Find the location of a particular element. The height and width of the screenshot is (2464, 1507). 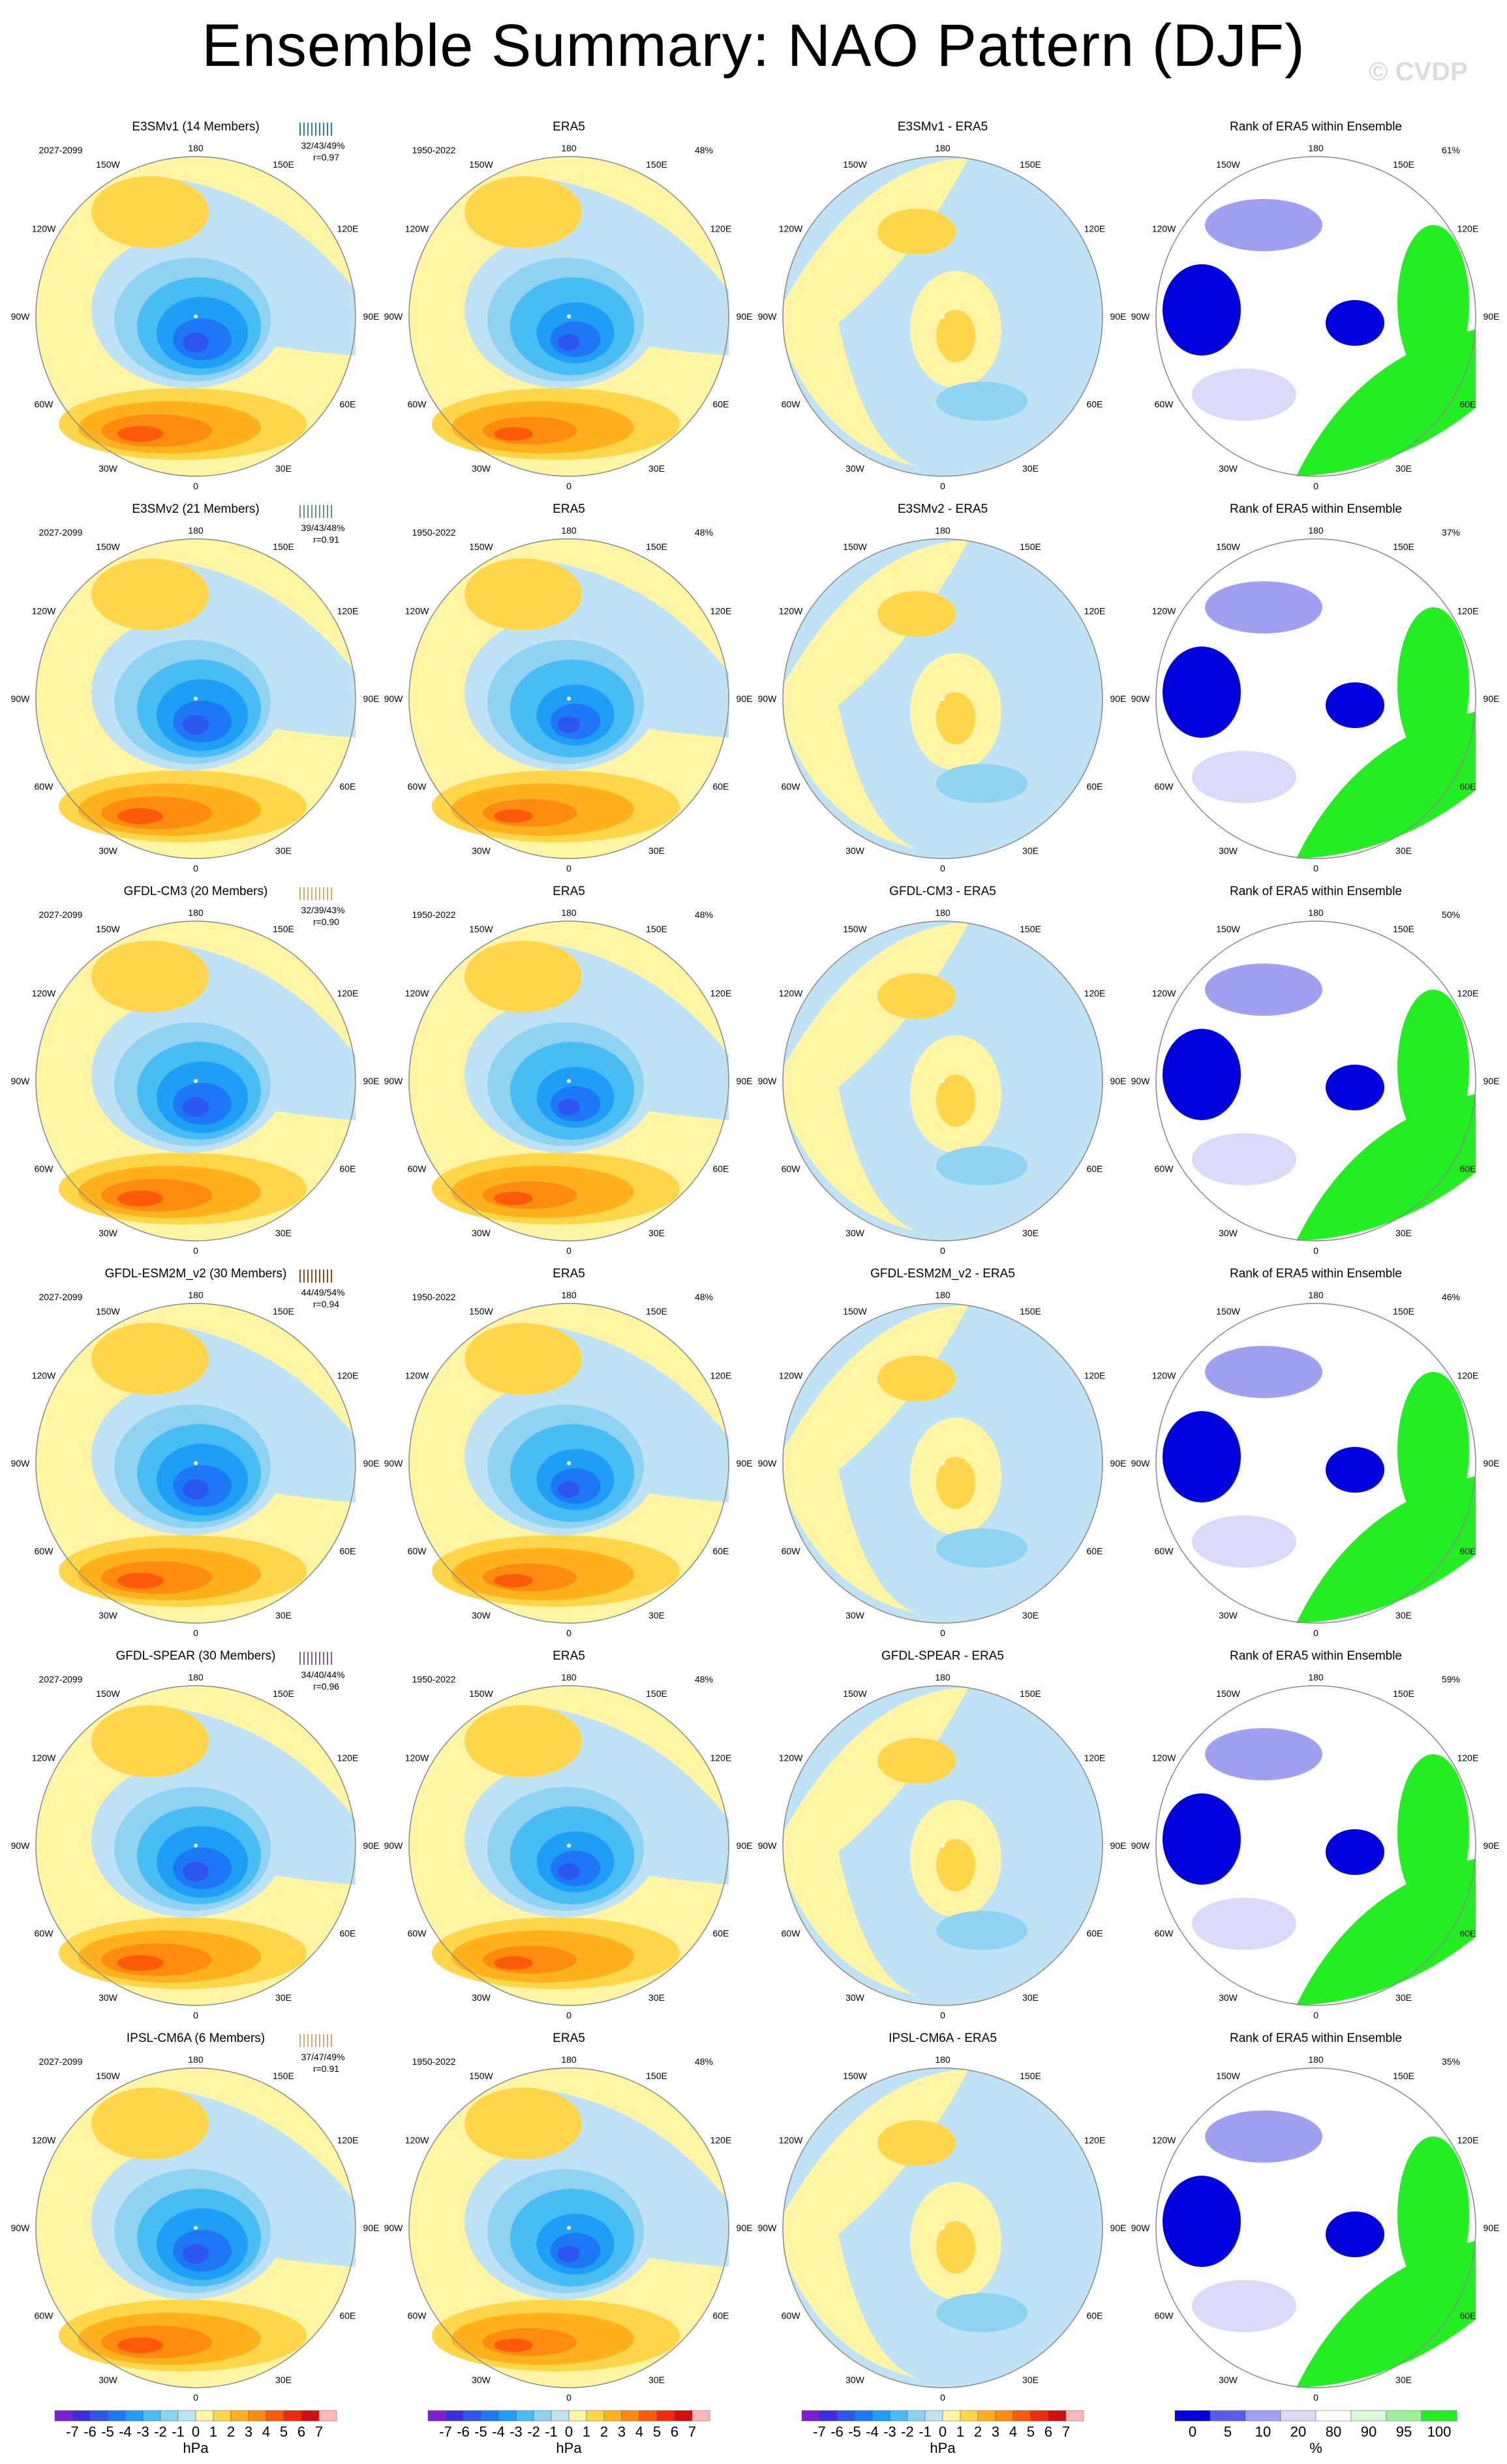

row-1-model-pct-stats: 32/43/49% is located at coordinates (323, 145).